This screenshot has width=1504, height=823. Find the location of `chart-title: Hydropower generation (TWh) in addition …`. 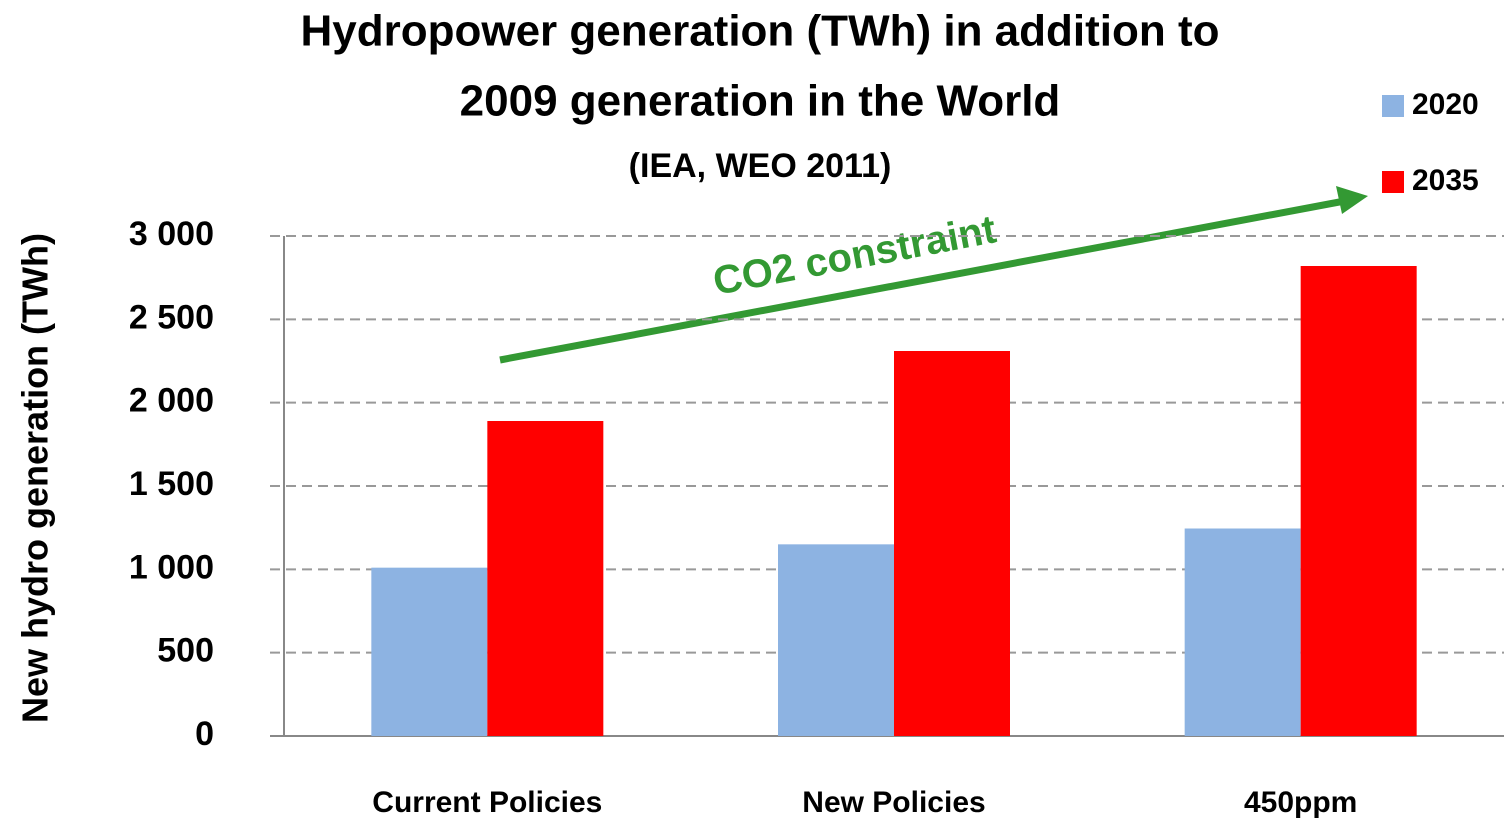

chart-title: Hydropower generation (TWh) in addition … is located at coordinates (759, 31).